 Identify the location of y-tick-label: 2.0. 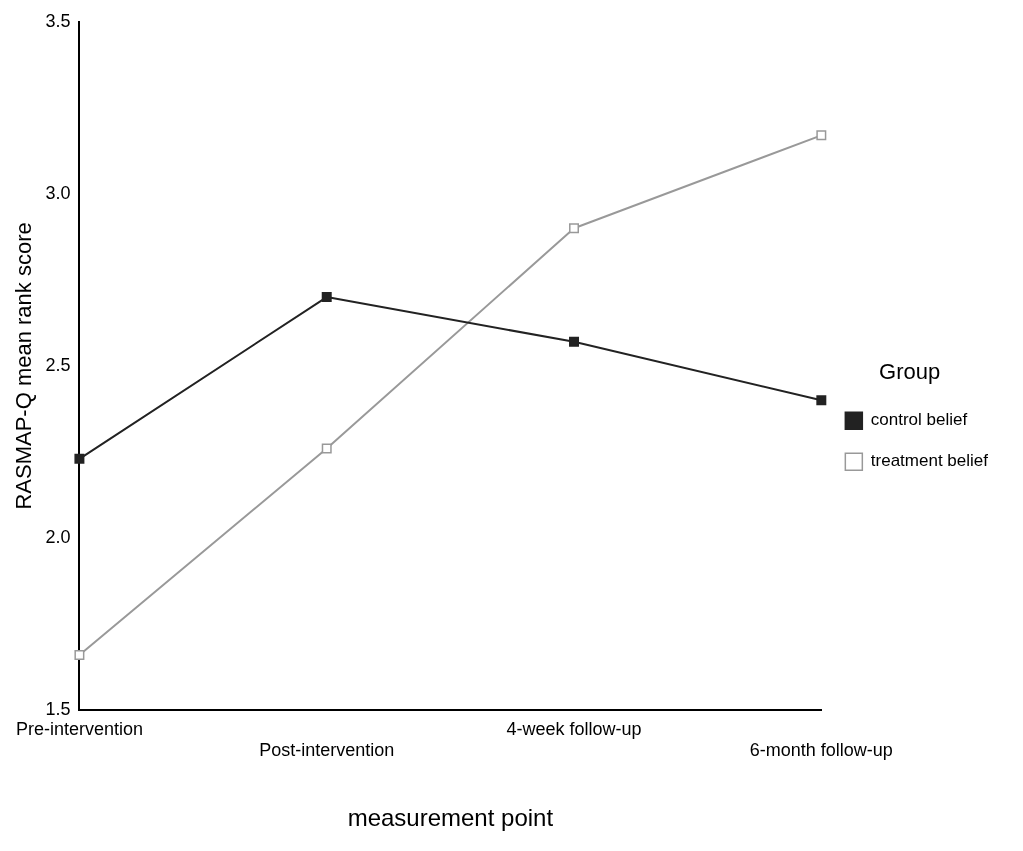
(58, 536).